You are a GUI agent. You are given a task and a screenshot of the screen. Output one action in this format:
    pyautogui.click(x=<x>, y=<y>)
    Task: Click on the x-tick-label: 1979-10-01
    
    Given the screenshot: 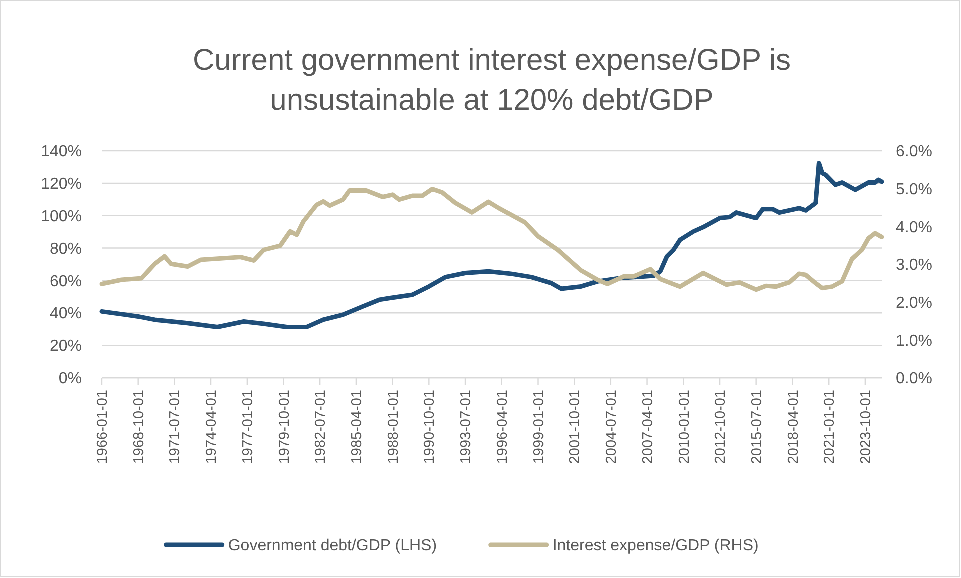 What is the action you would take?
    pyautogui.click(x=284, y=427)
    